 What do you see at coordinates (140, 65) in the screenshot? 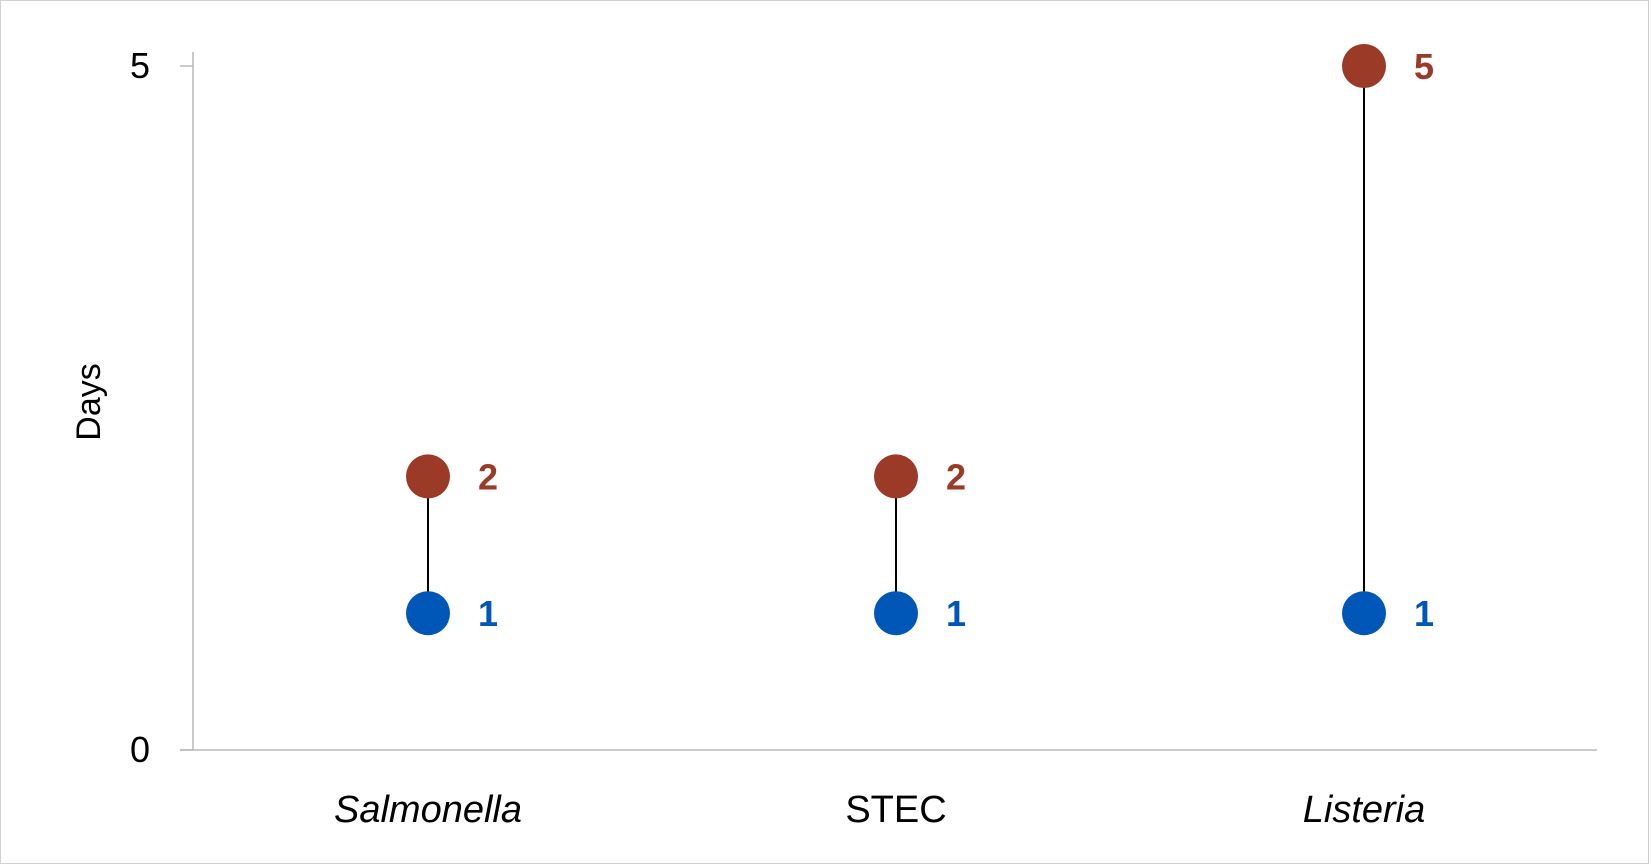
I see `y-tick-label: 5` at bounding box center [140, 65].